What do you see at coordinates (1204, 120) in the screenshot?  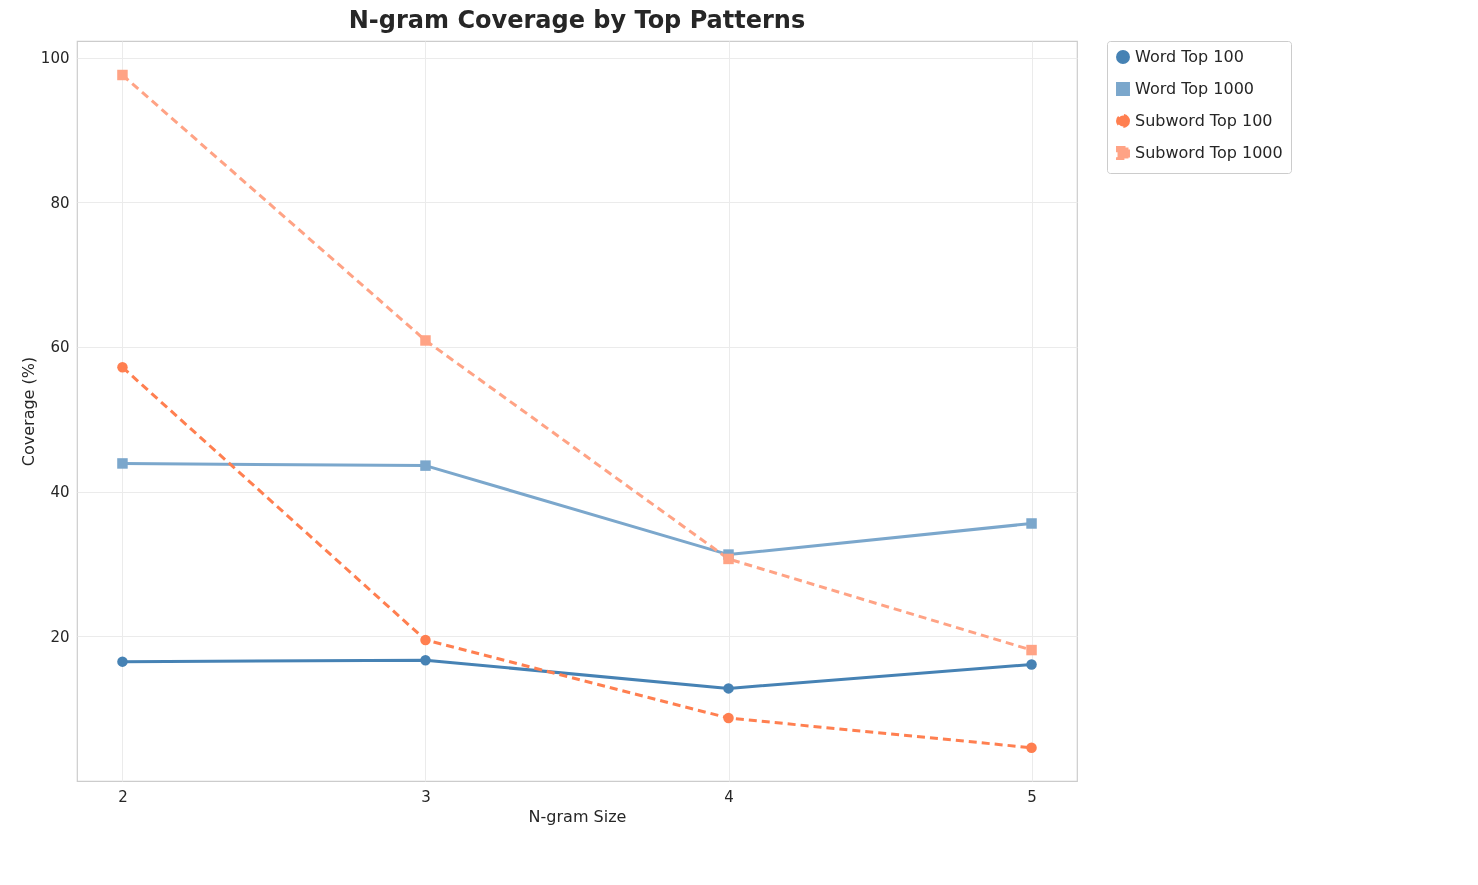 I see `legend-label: Subword Top 100` at bounding box center [1204, 120].